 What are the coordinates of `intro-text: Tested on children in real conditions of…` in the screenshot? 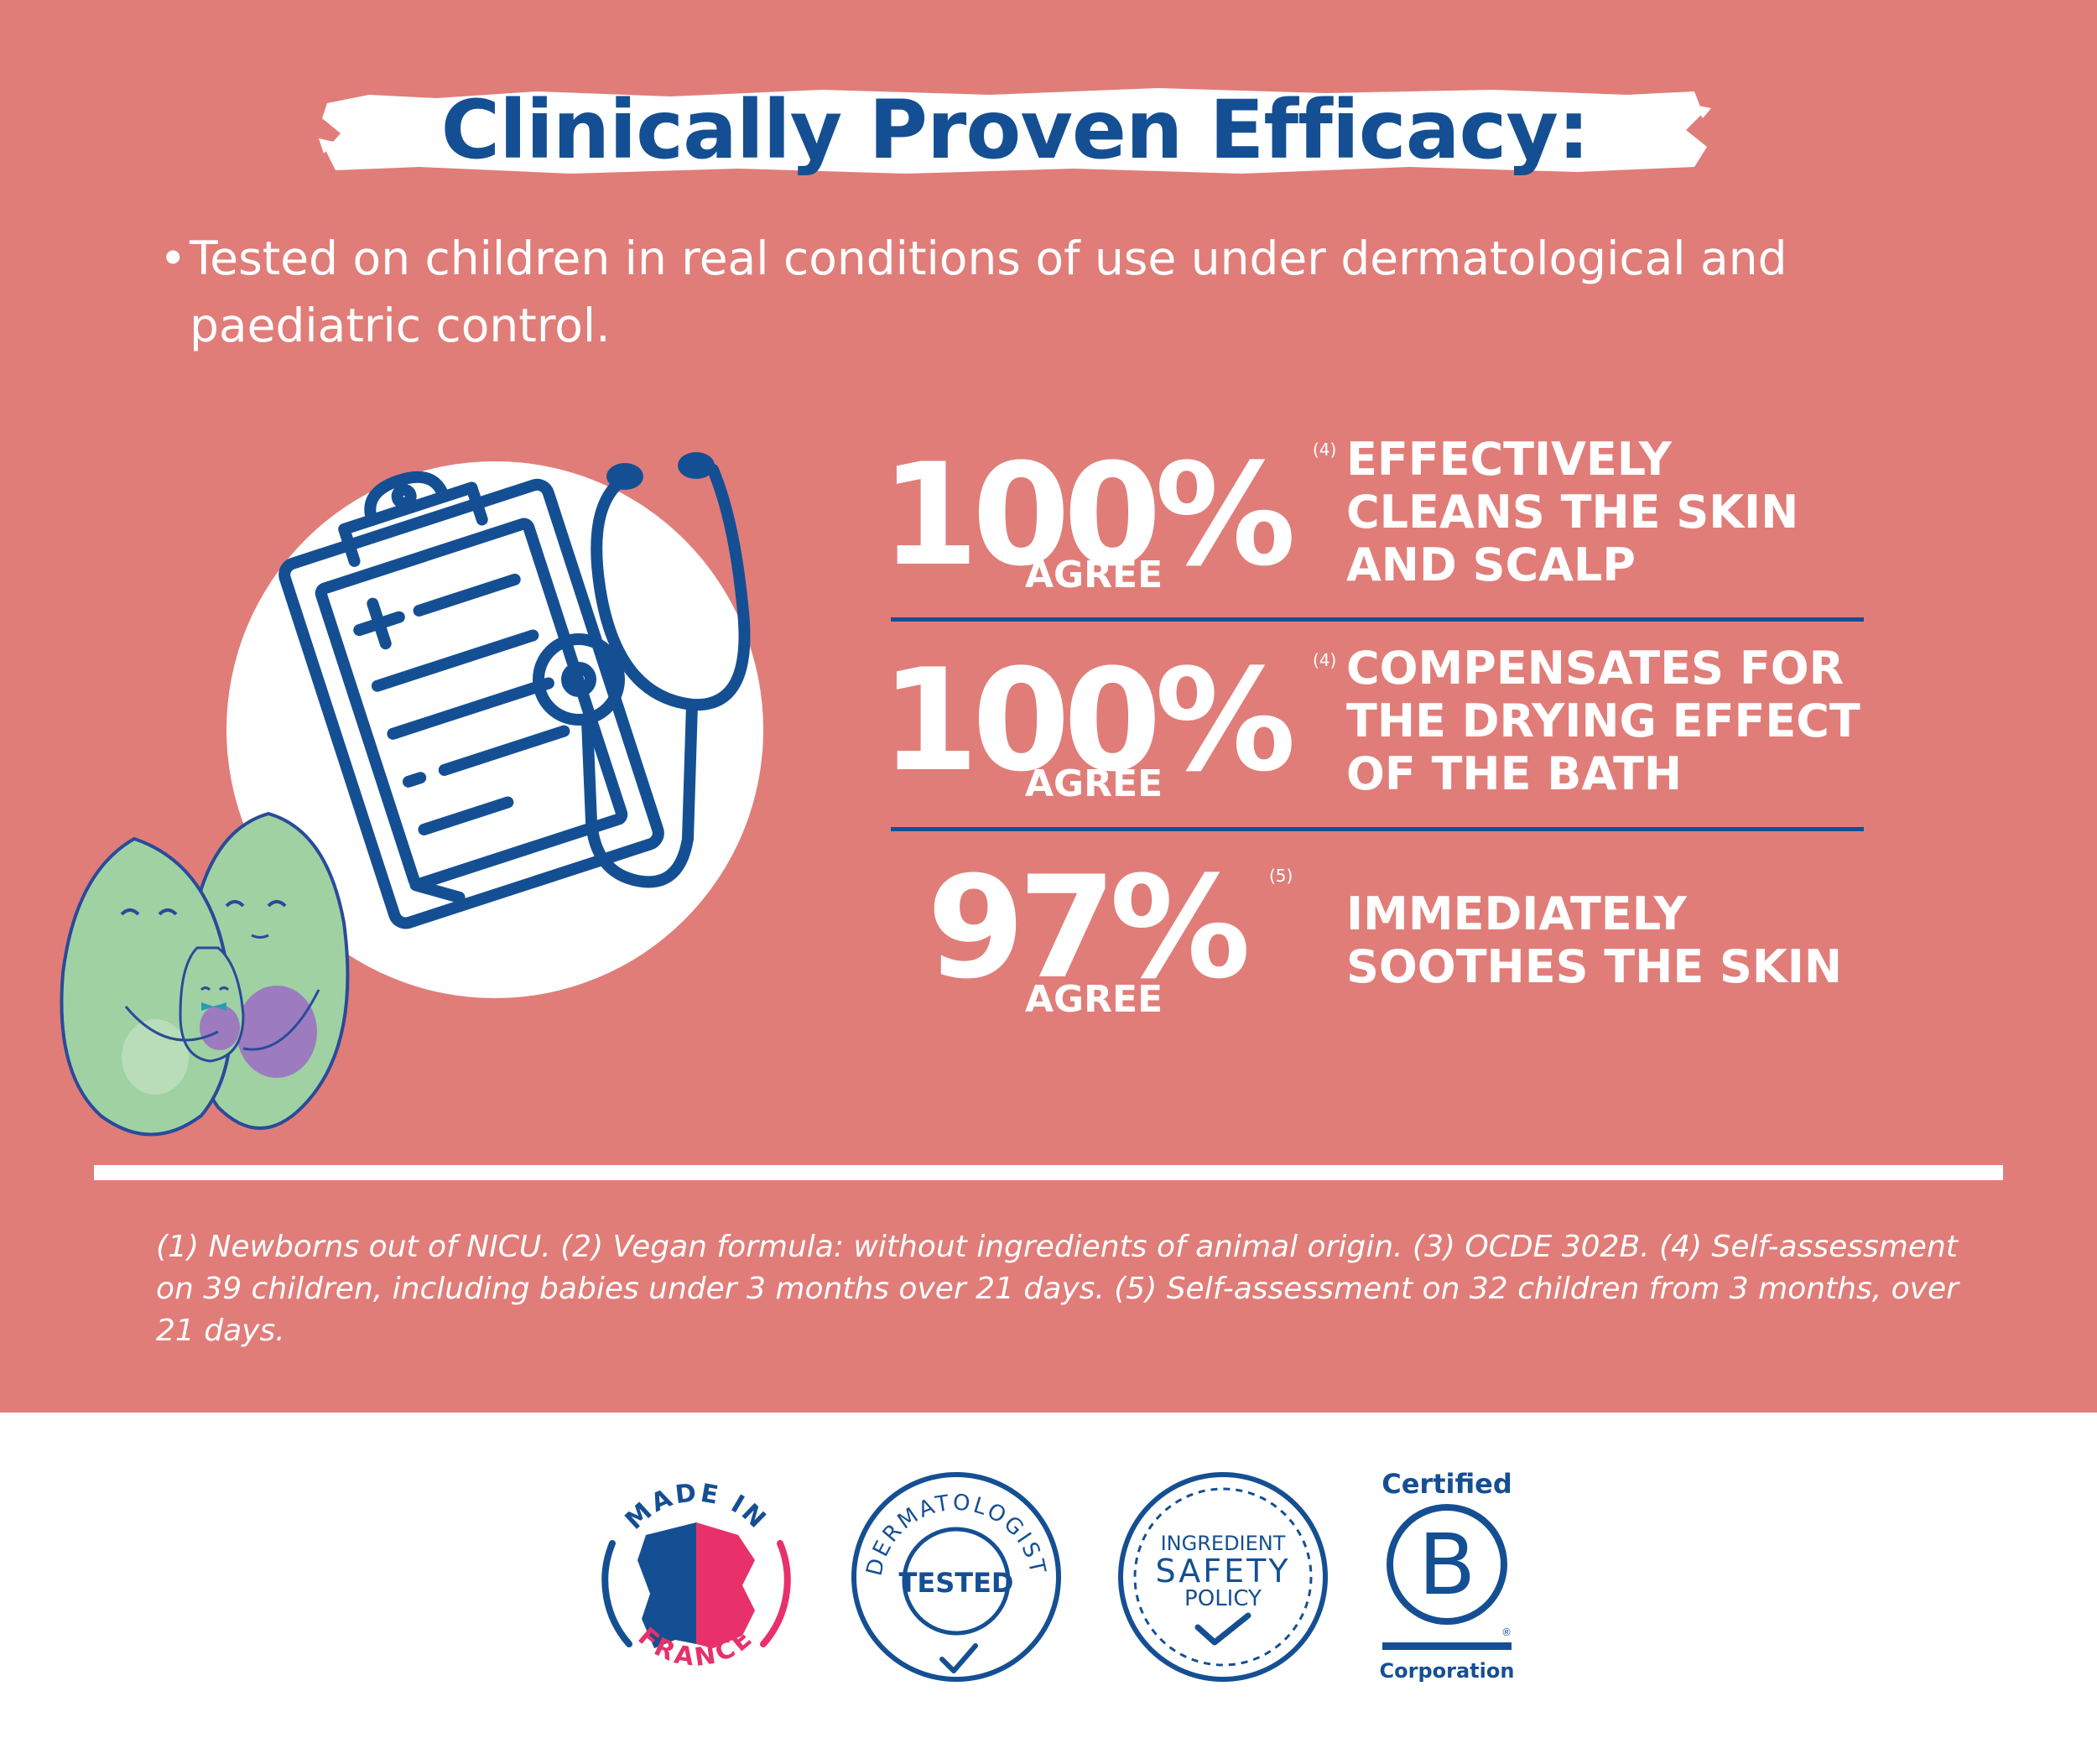 It's located at (988, 292).